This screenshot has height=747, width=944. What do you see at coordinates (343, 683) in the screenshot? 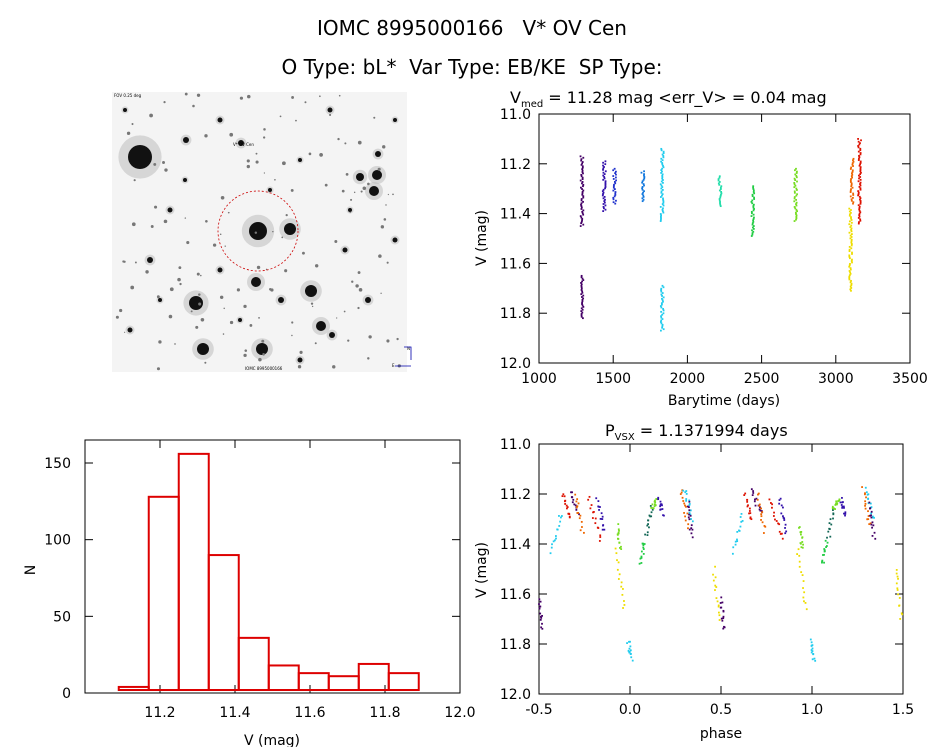
I see `histogram-bar` at bounding box center [343, 683].